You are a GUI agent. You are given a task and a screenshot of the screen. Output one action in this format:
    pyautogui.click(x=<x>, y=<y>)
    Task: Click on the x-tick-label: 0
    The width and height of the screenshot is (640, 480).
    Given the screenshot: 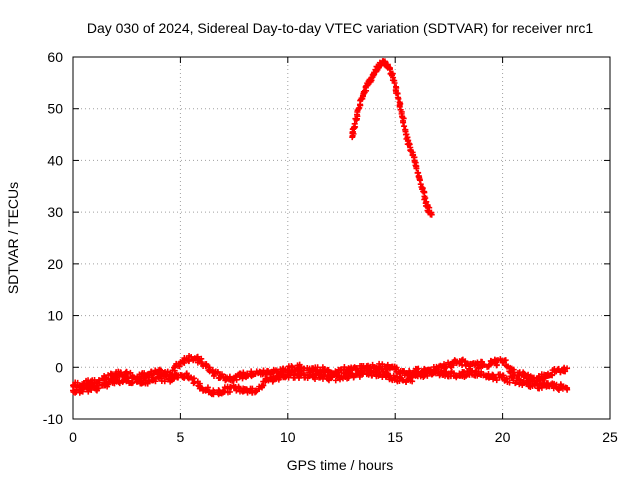 What is the action you would take?
    pyautogui.click(x=73, y=437)
    